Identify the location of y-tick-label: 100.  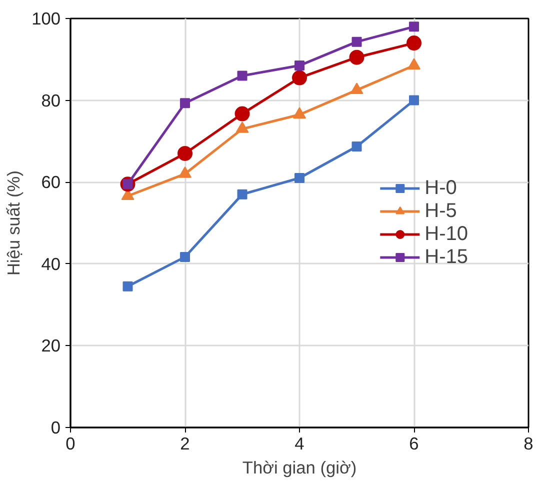
(46, 18).